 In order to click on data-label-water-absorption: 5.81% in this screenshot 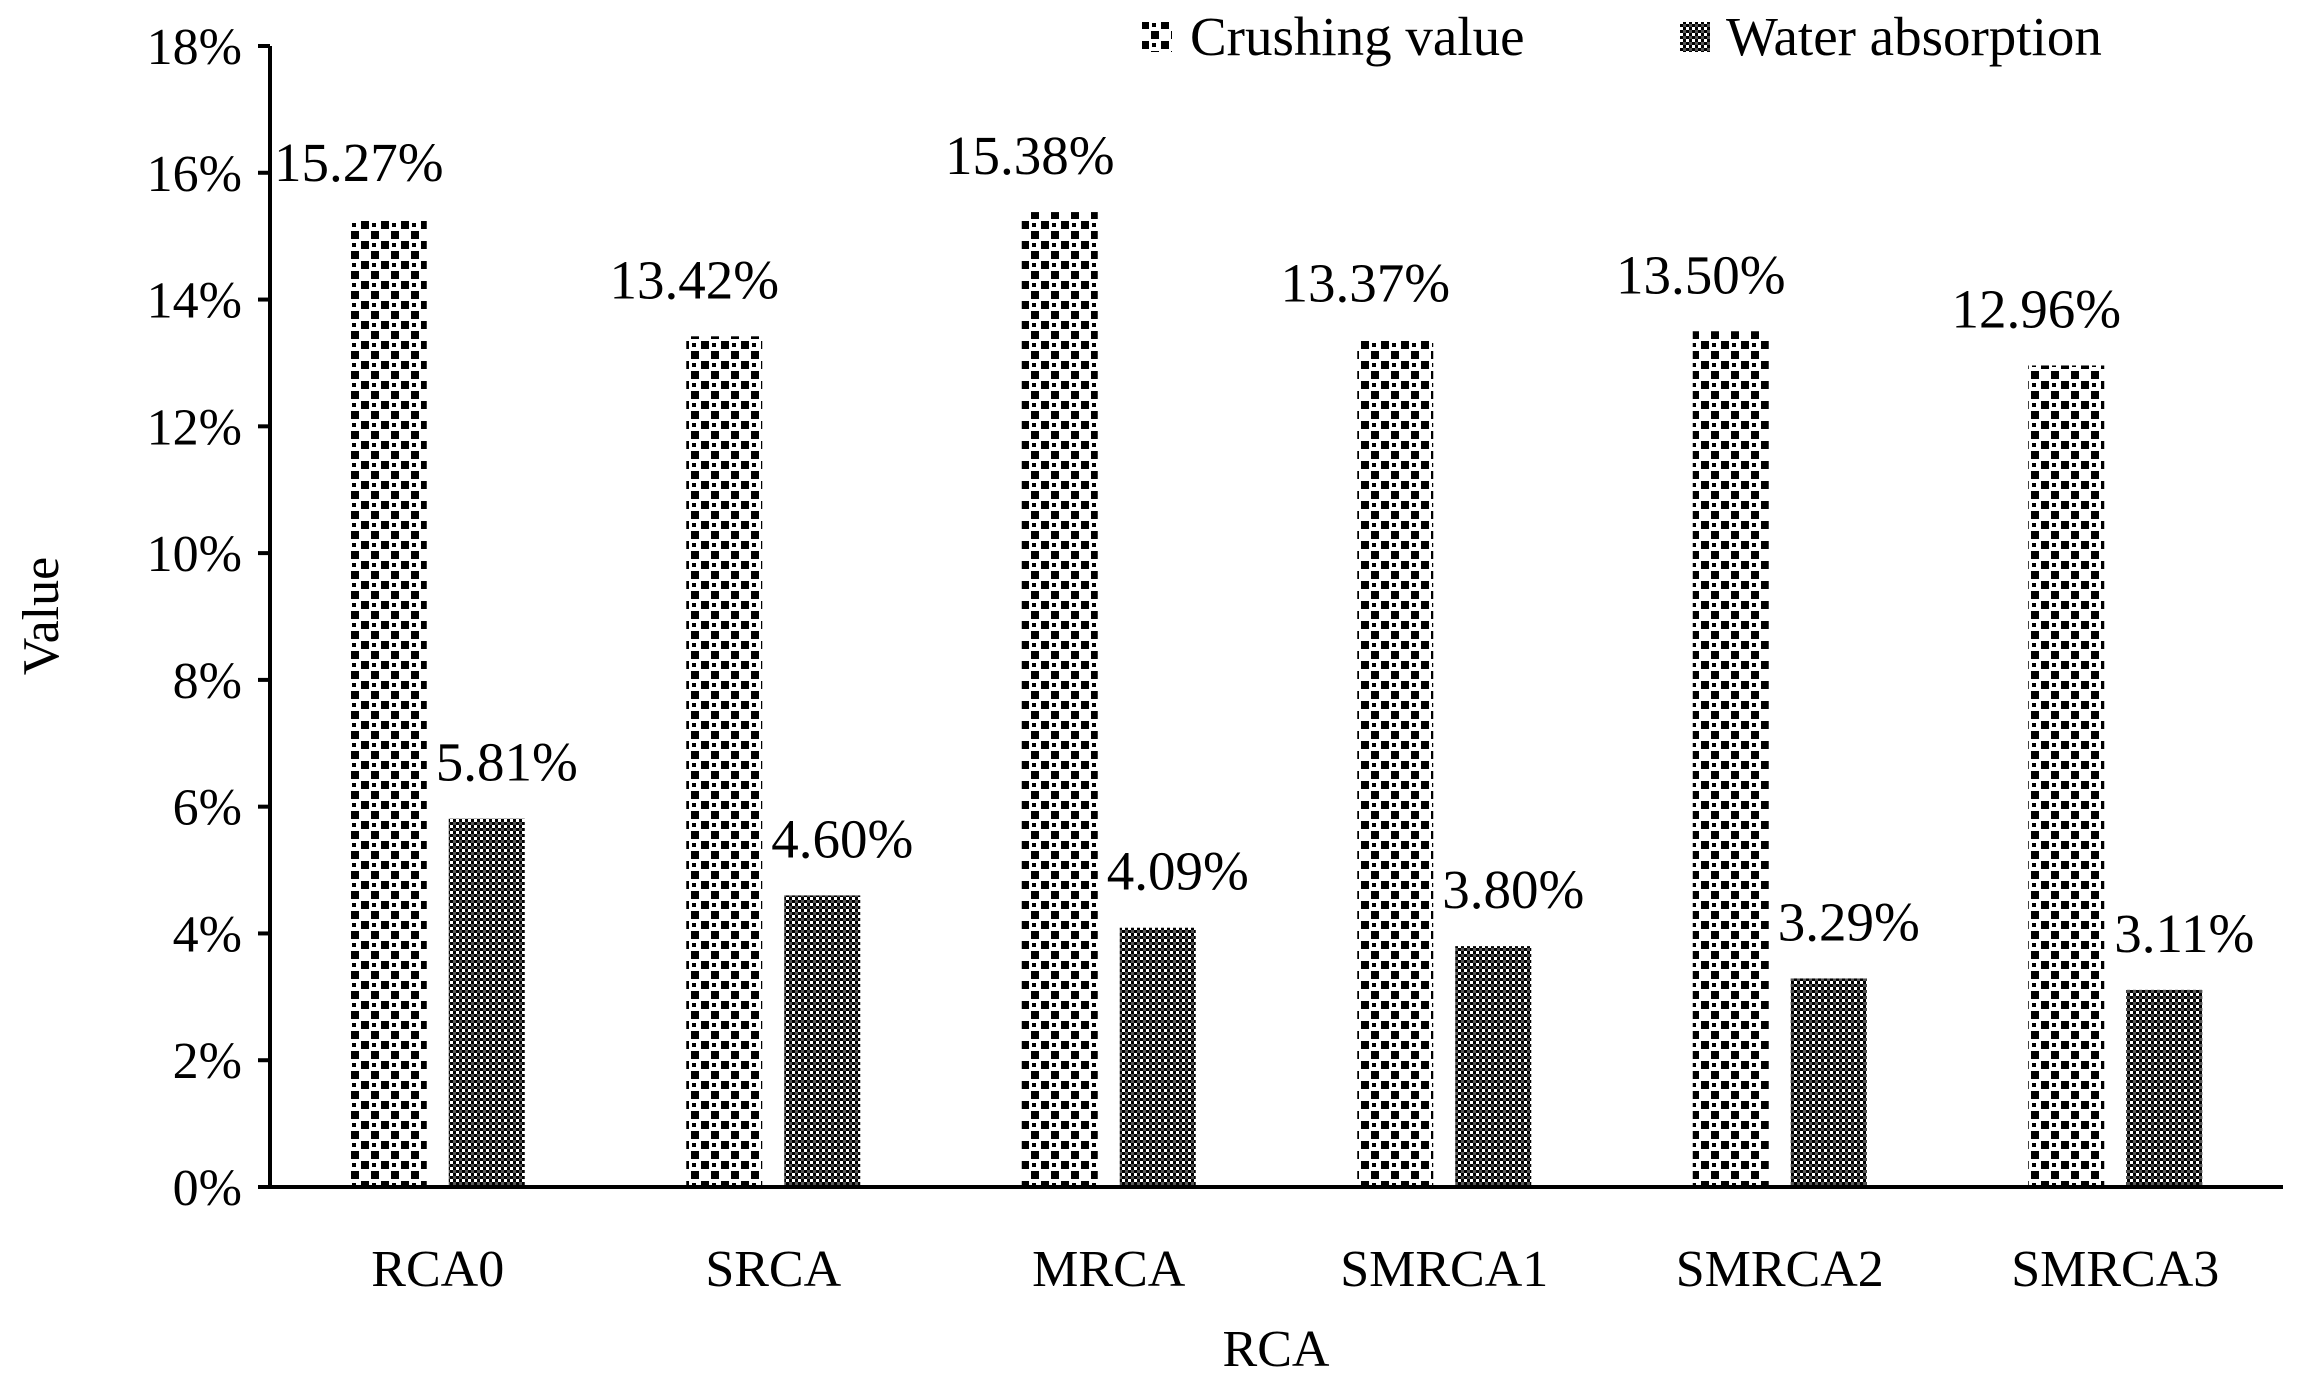, I will do `click(507, 762)`.